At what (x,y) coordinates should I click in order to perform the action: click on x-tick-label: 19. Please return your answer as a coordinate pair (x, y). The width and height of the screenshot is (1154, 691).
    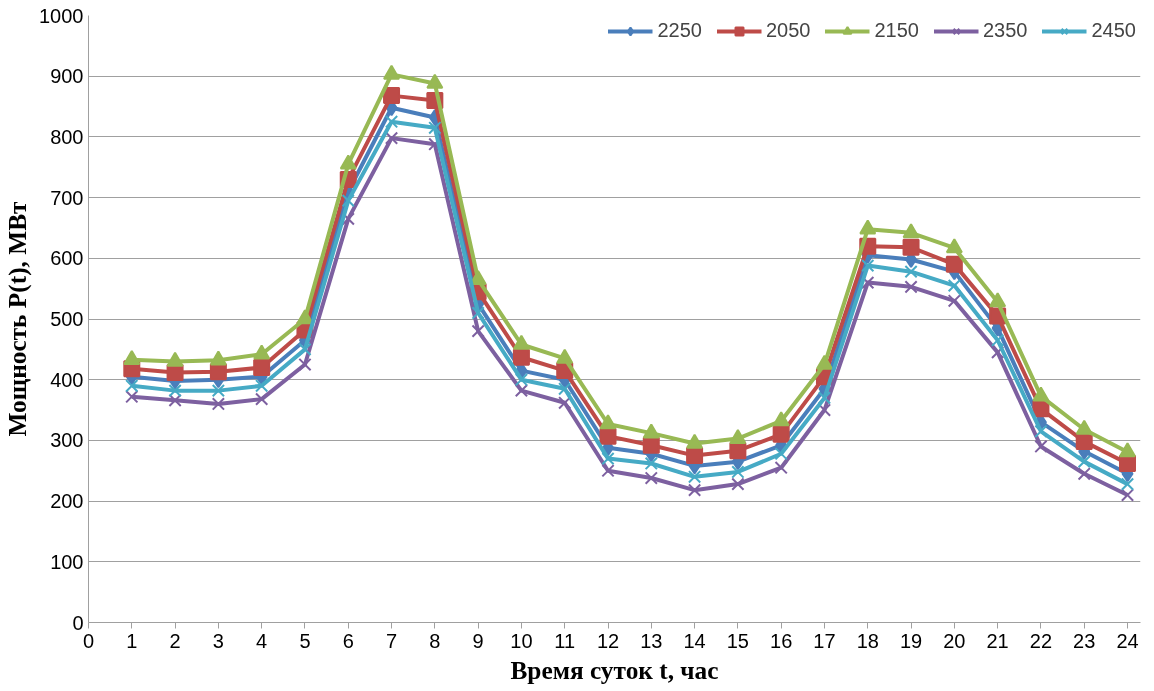
    Looking at the image, I should click on (911, 640).